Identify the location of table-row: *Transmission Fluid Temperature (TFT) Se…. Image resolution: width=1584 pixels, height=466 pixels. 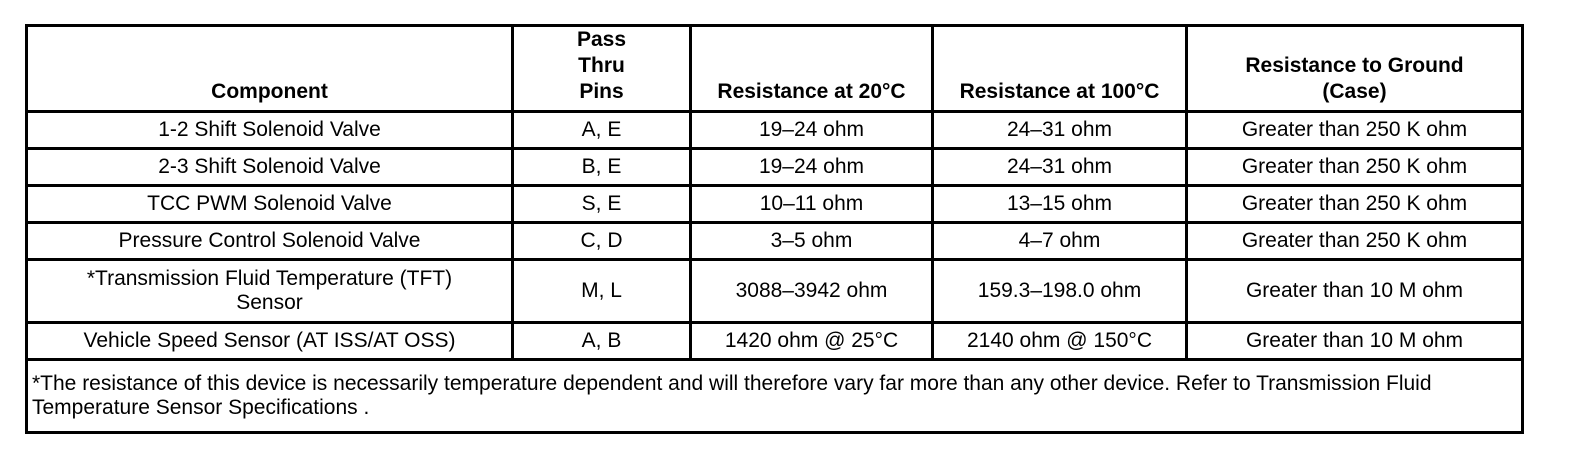
(774, 291).